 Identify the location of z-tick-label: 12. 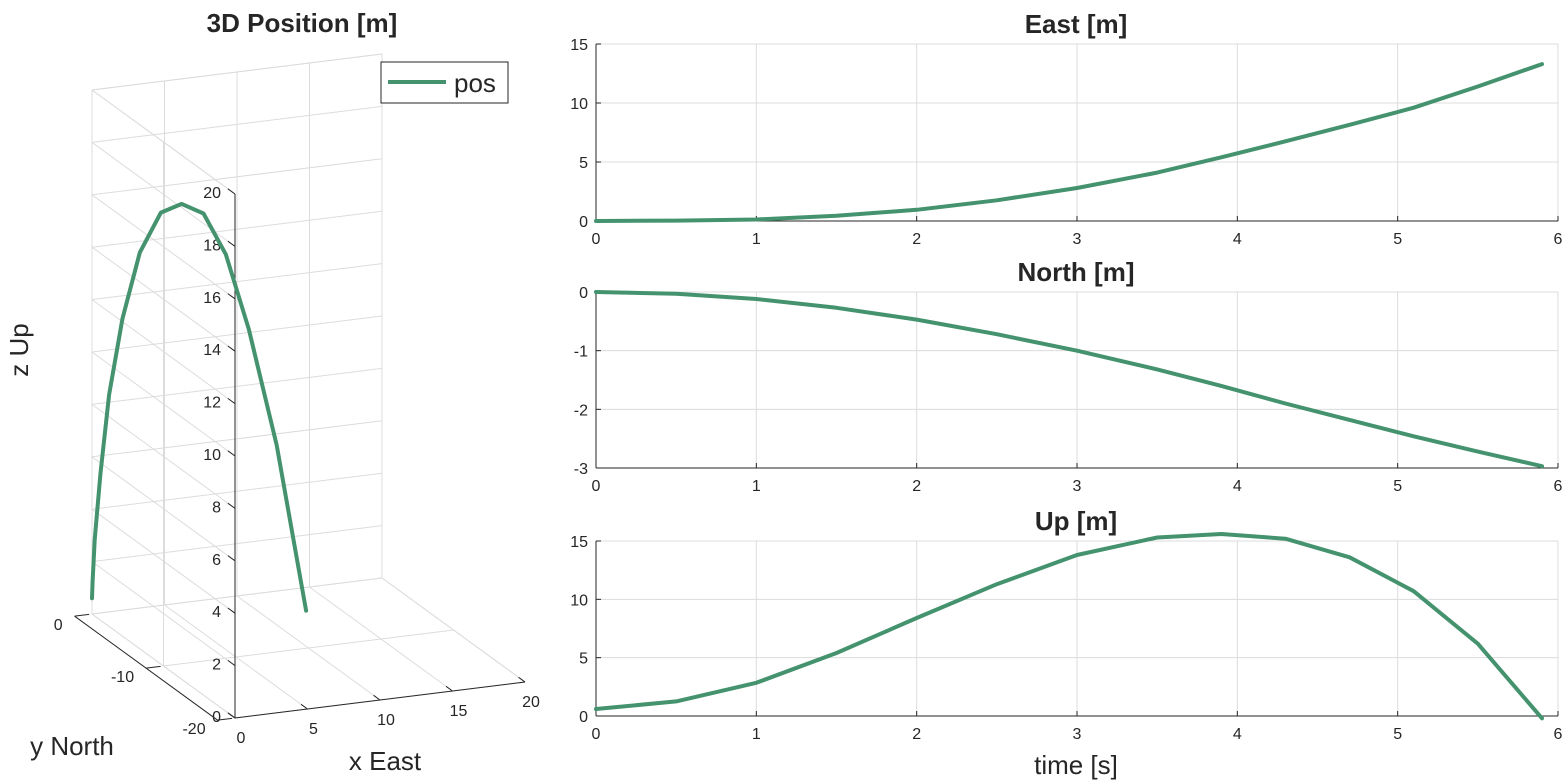
(212, 403).